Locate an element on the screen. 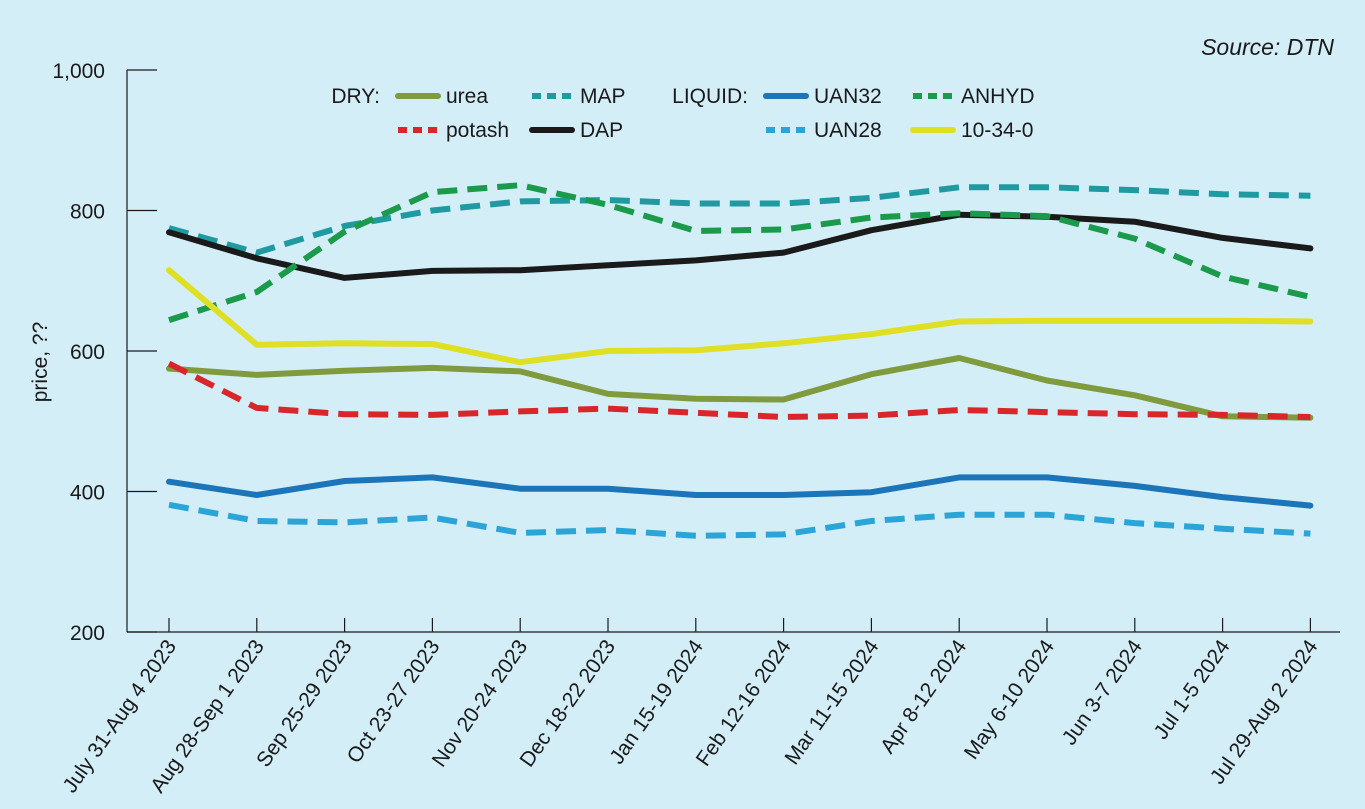 The height and width of the screenshot is (809, 1365). legend-item-label: UAN32 is located at coordinates (848, 96).